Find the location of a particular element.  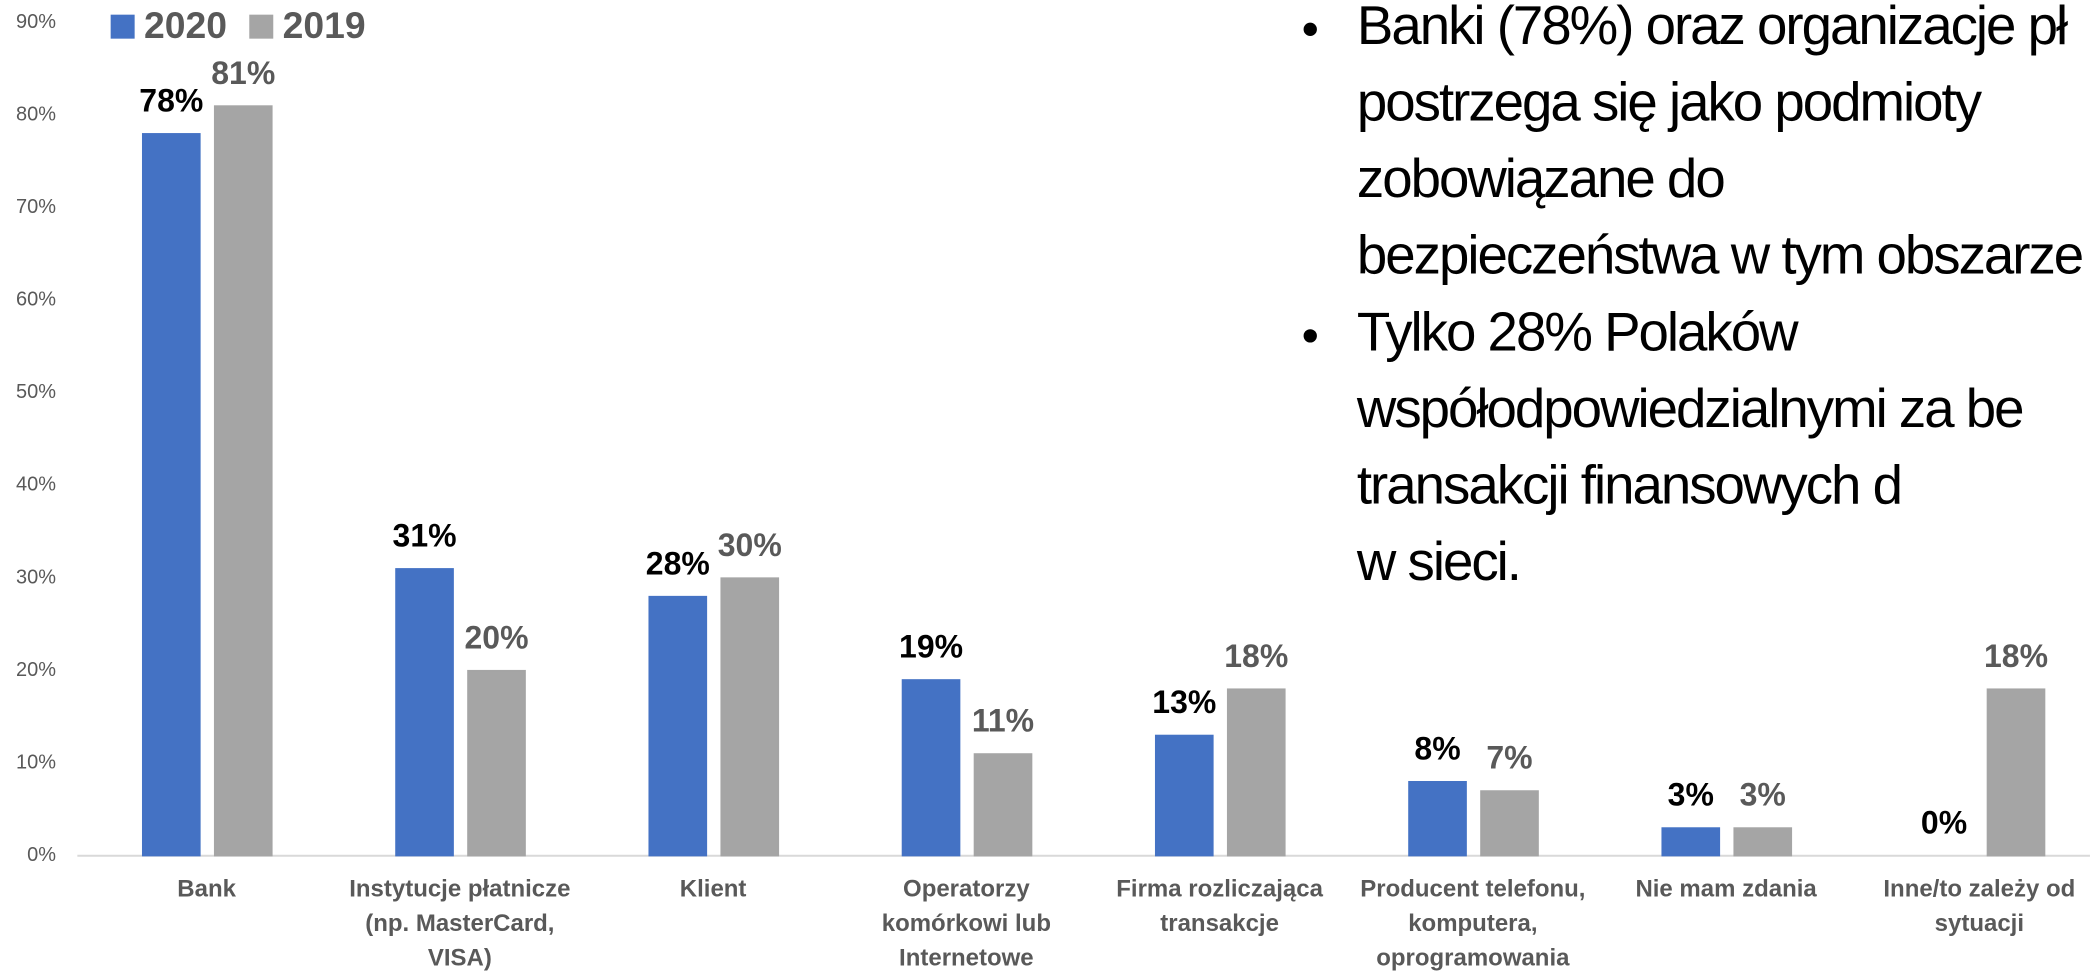

x-tick-label-line: Firma rozliczająca is located at coordinates (1219, 889).